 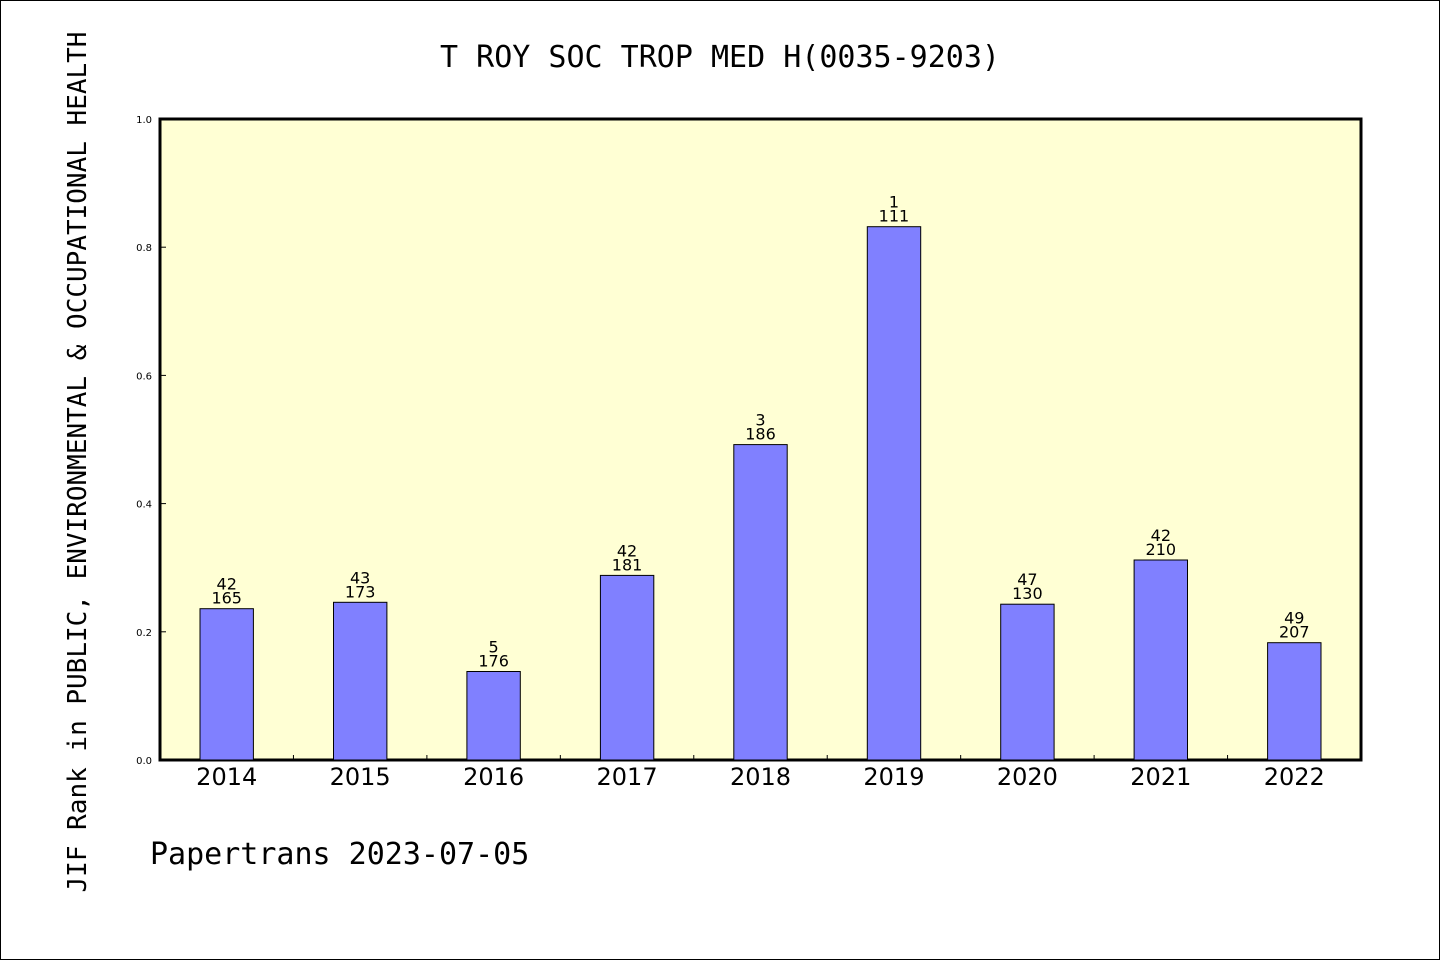 What do you see at coordinates (144, 633) in the screenshot?
I see `y-tick-label: 0.2` at bounding box center [144, 633].